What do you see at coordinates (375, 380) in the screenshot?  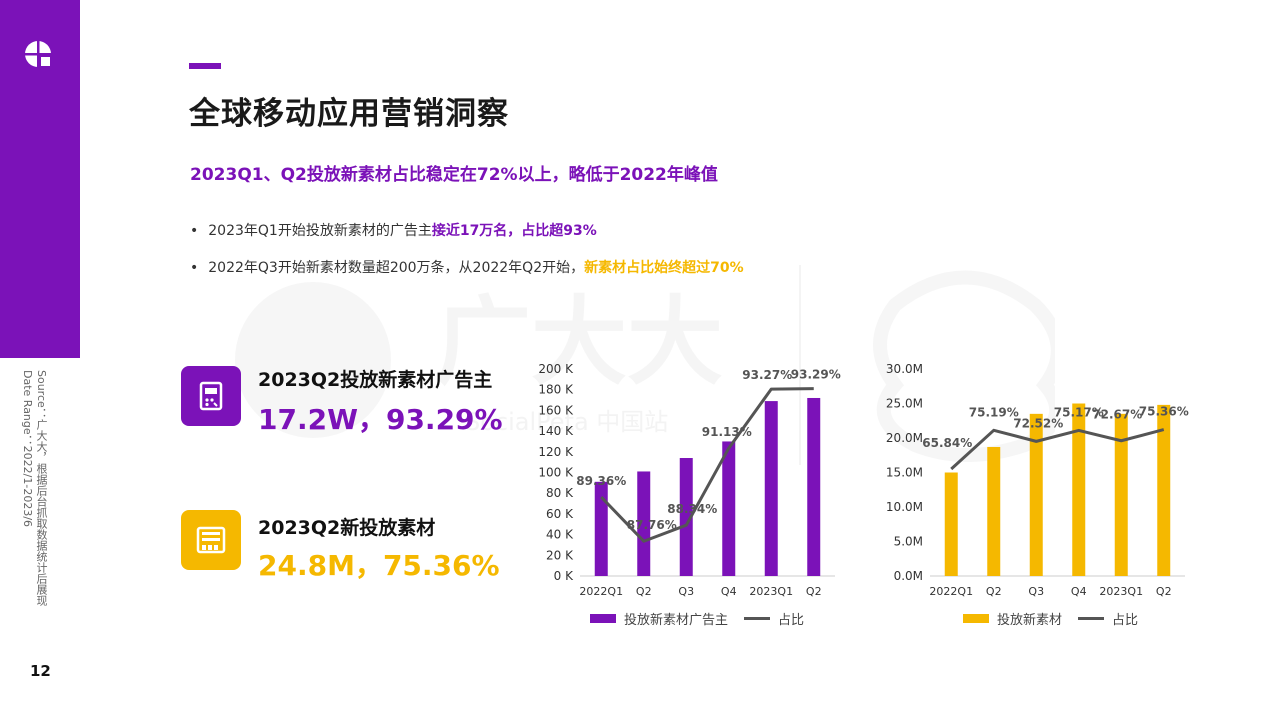 I see `kpi-label-advertisers: 2023Q2投放新素材广告主` at bounding box center [375, 380].